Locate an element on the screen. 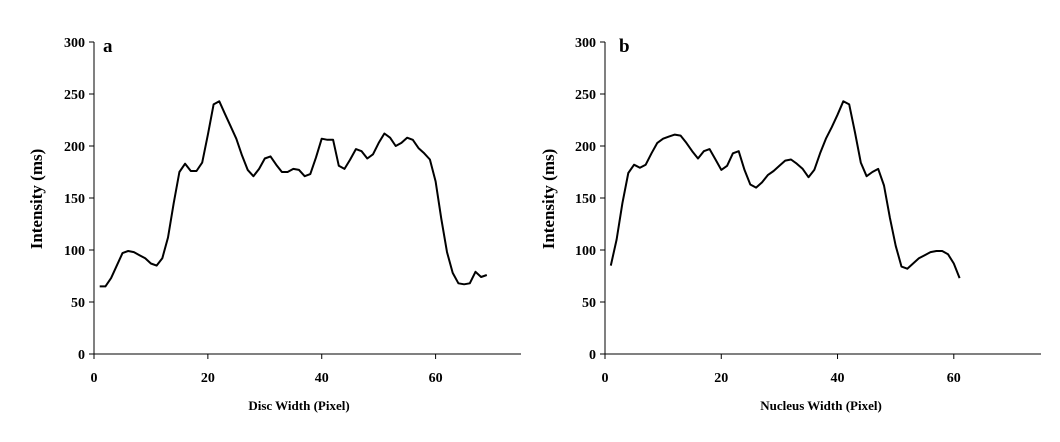  y-tick-label-a: 150 is located at coordinates (74, 199).